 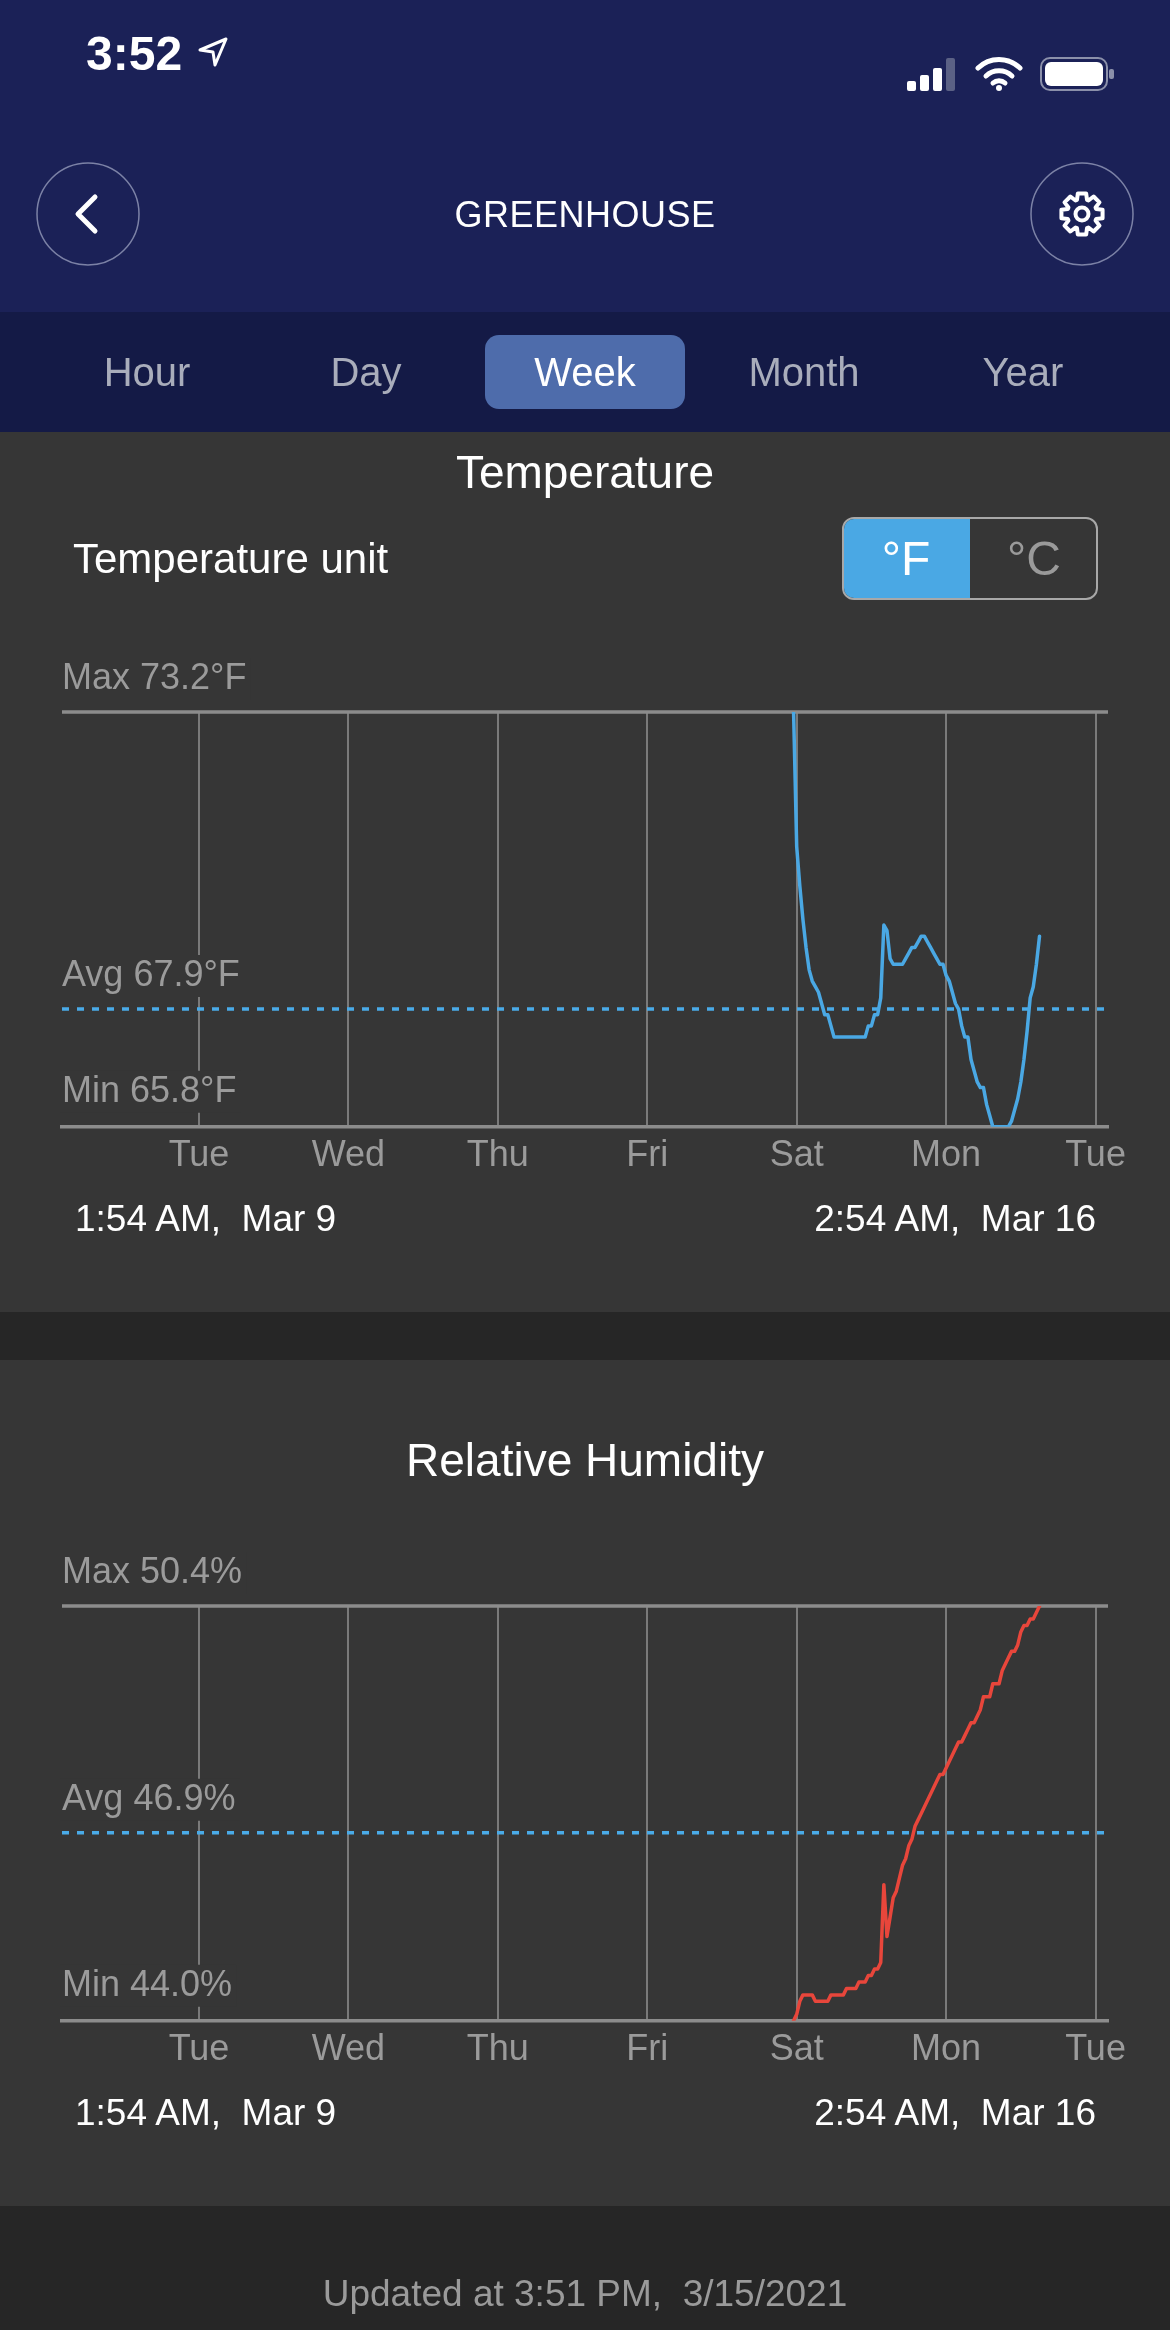 What do you see at coordinates (585, 2294) in the screenshot?
I see `text: Updated at 3:51 PM, 3/15/2021` at bounding box center [585, 2294].